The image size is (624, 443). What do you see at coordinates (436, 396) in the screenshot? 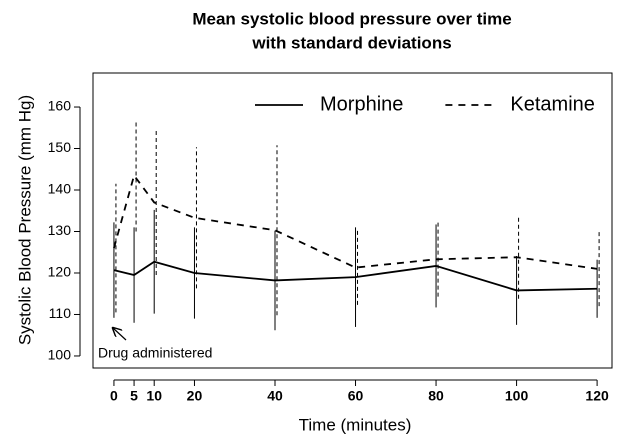
I see `x-tick-label: 80` at bounding box center [436, 396].